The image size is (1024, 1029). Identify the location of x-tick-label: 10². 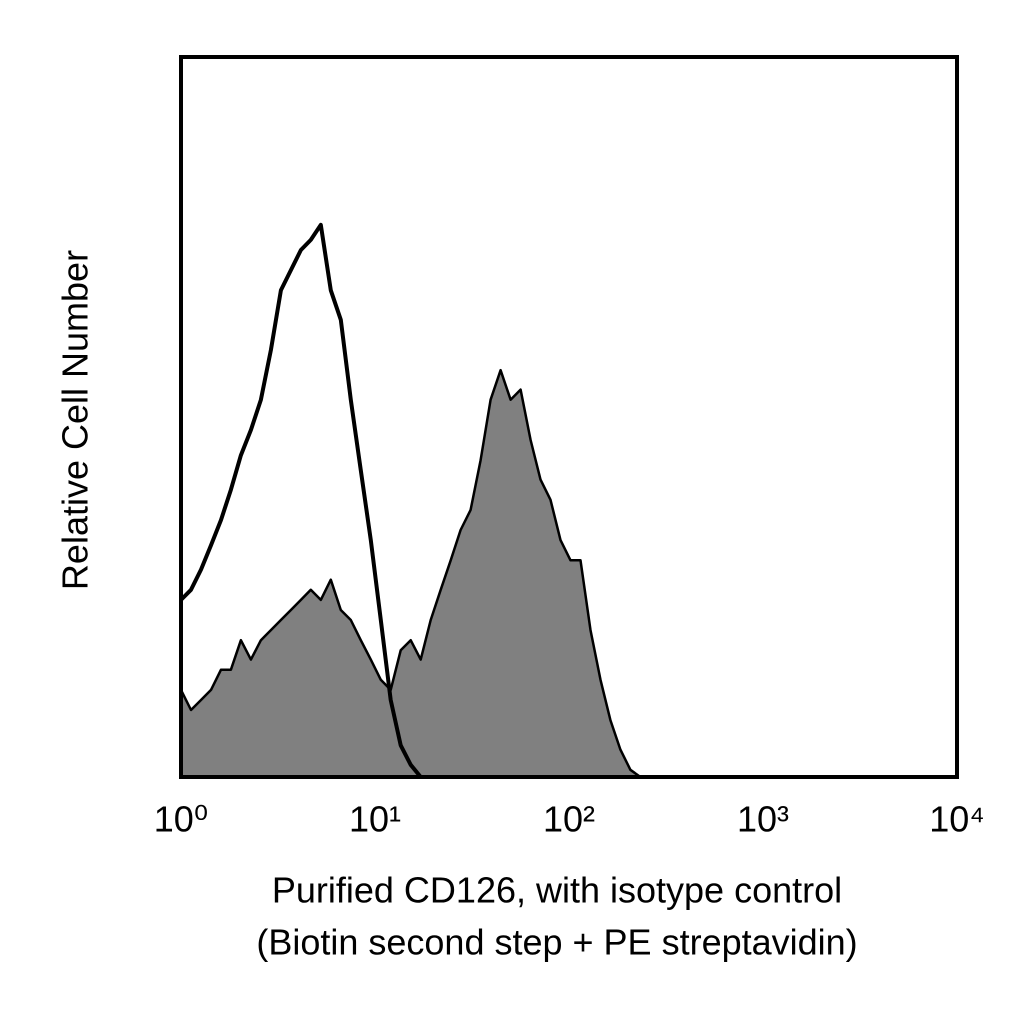
(569, 819).